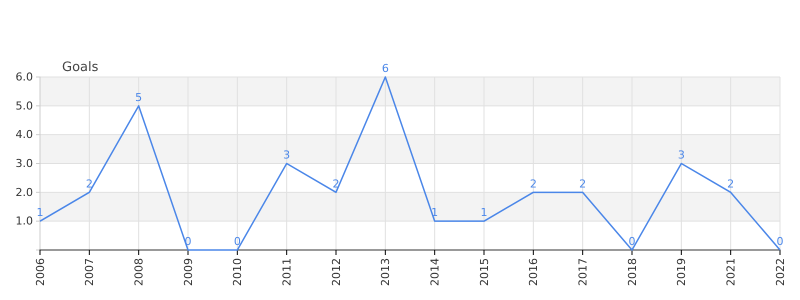 This screenshot has height=300, width=800. Describe the element at coordinates (138, 97) in the screenshot. I see `data-label: 5` at that location.